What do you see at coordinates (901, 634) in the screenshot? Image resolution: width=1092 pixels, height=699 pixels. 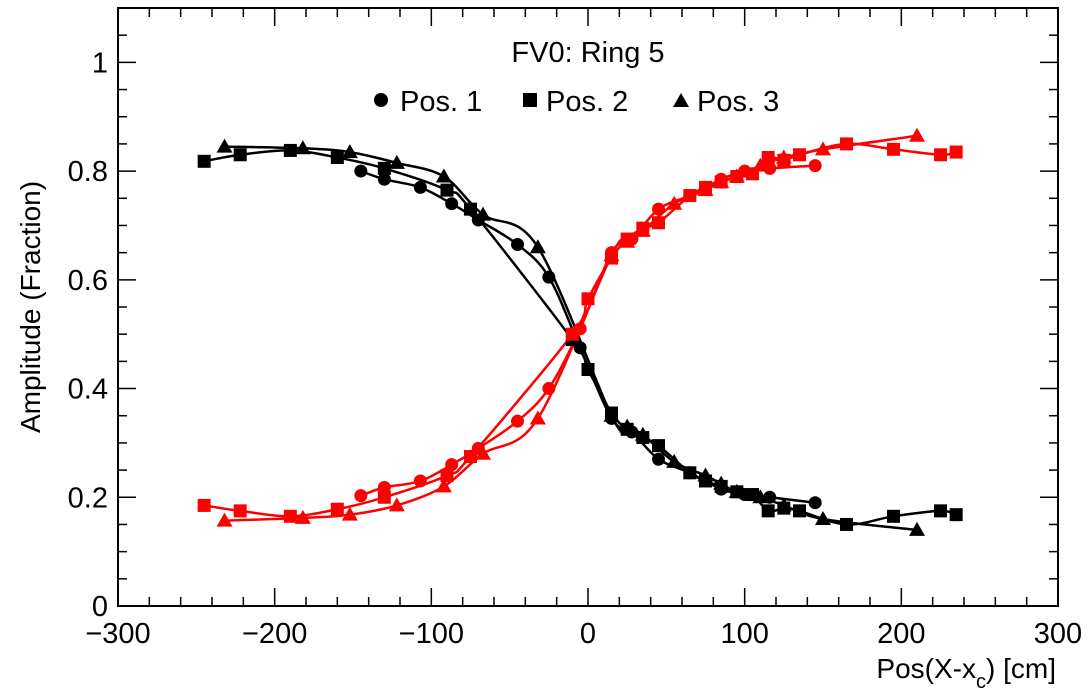 I see `x-tick-label: 200` at bounding box center [901, 634].